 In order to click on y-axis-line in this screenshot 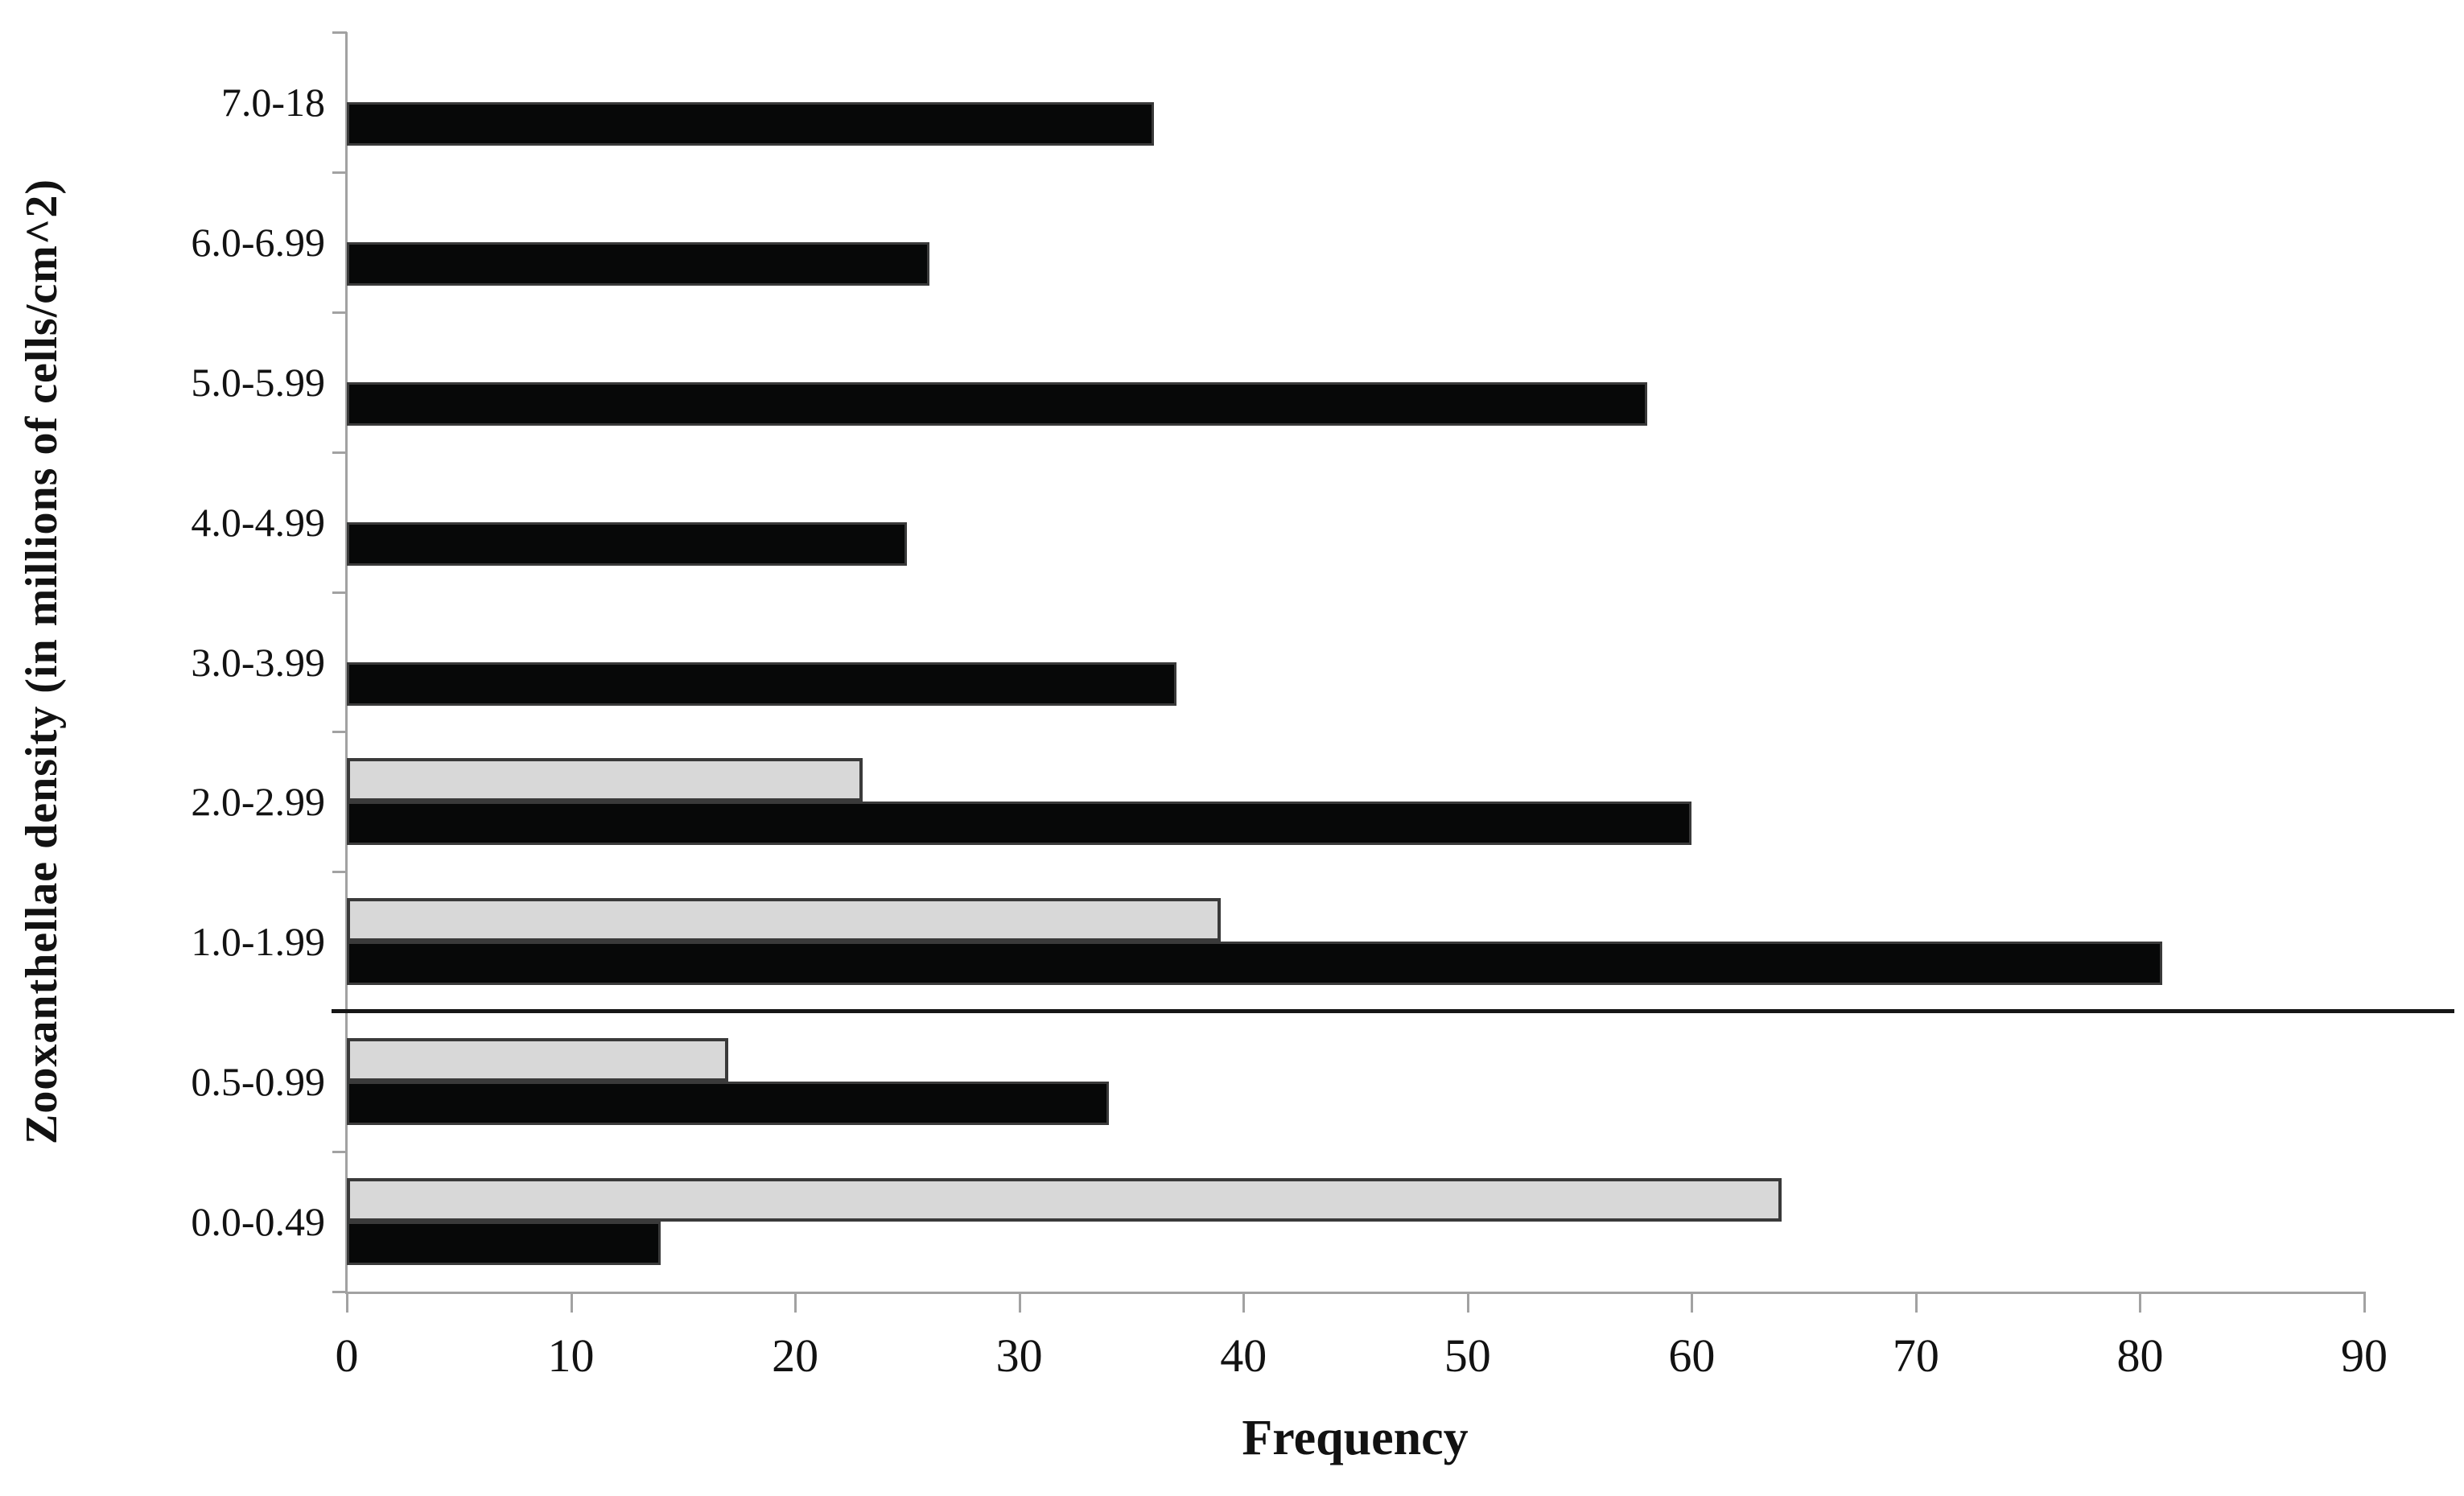, I will do `click(346, 662)`.